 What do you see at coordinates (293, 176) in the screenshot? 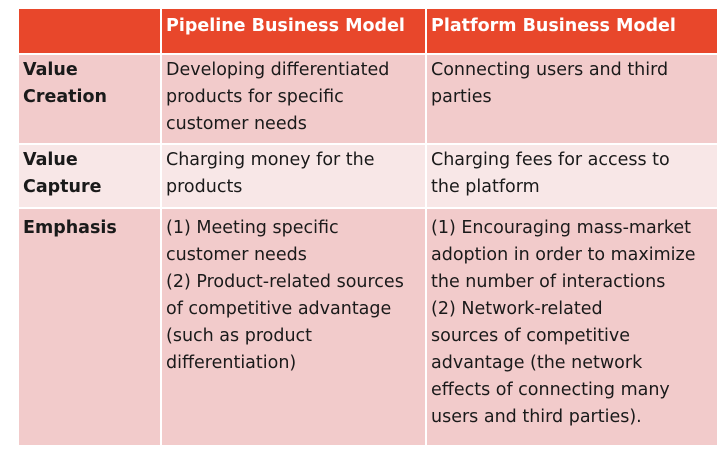
I see `cell-pipeline-value-capture: Charging money for the products` at bounding box center [293, 176].